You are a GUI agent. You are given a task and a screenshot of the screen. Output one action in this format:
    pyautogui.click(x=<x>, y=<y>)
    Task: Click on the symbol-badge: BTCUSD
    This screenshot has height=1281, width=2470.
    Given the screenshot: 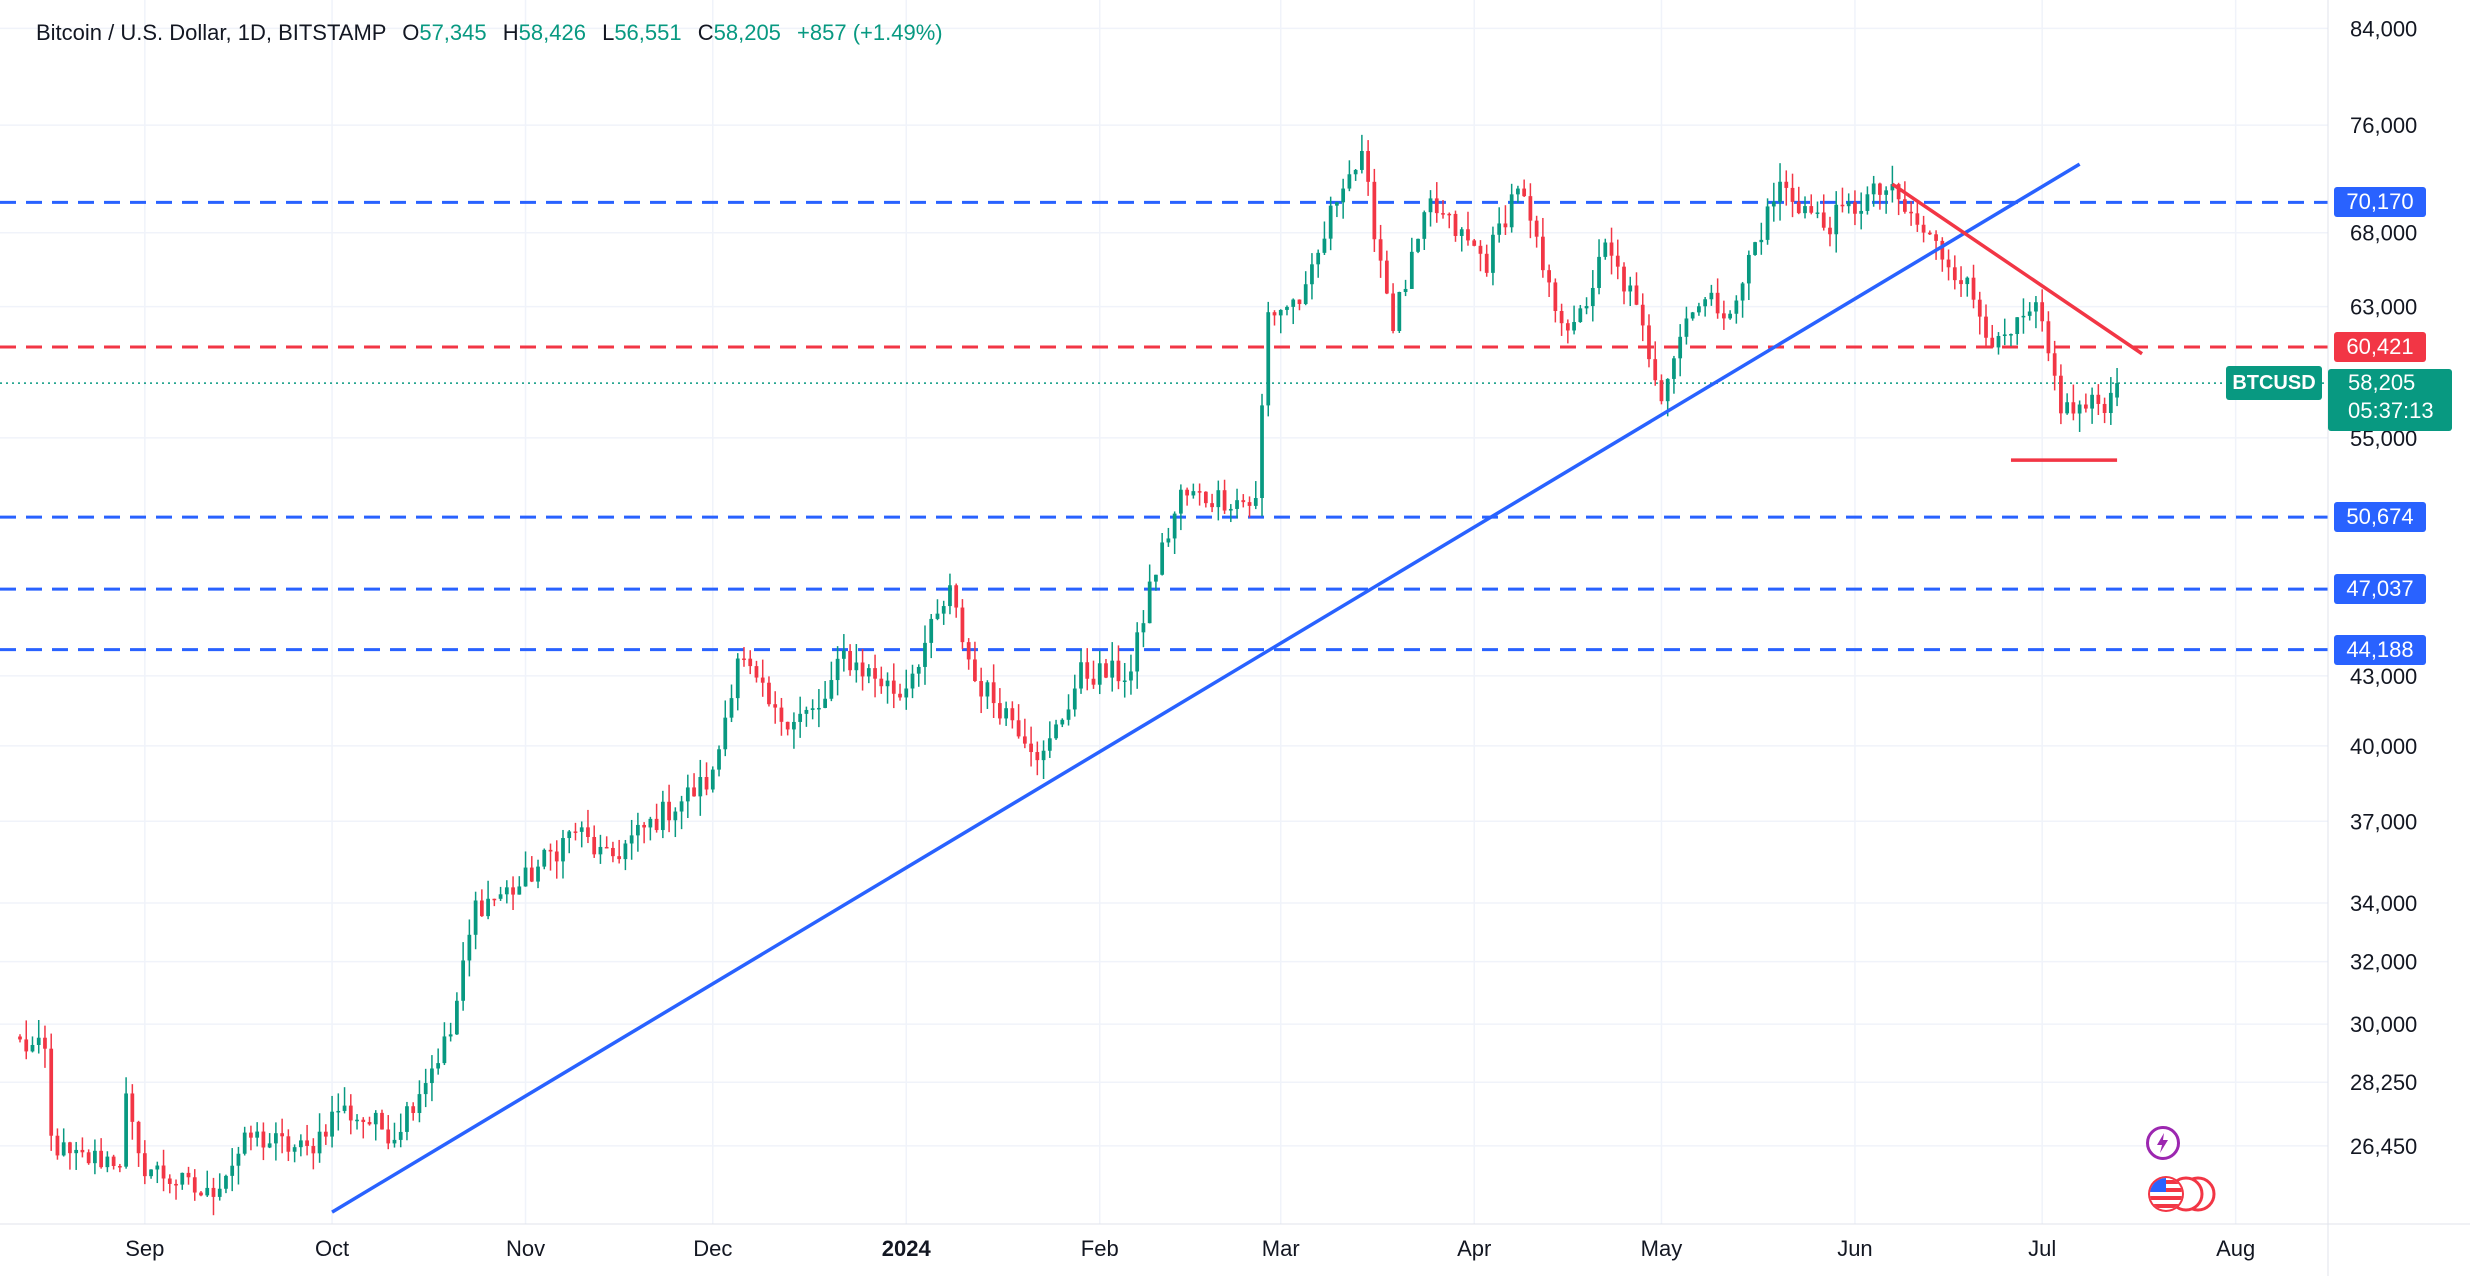 What is the action you would take?
    pyautogui.click(x=2274, y=383)
    